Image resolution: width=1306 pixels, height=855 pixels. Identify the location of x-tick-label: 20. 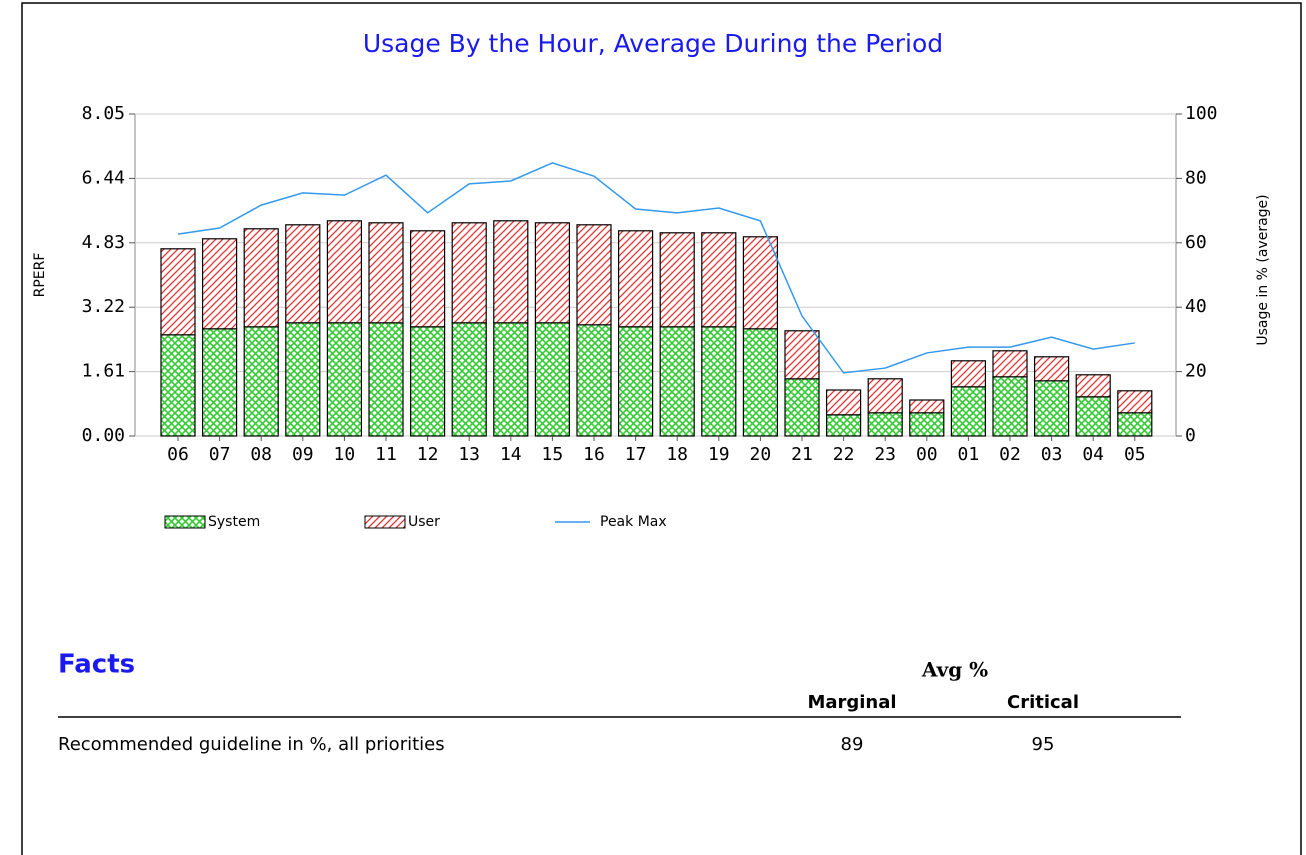
(761, 454).